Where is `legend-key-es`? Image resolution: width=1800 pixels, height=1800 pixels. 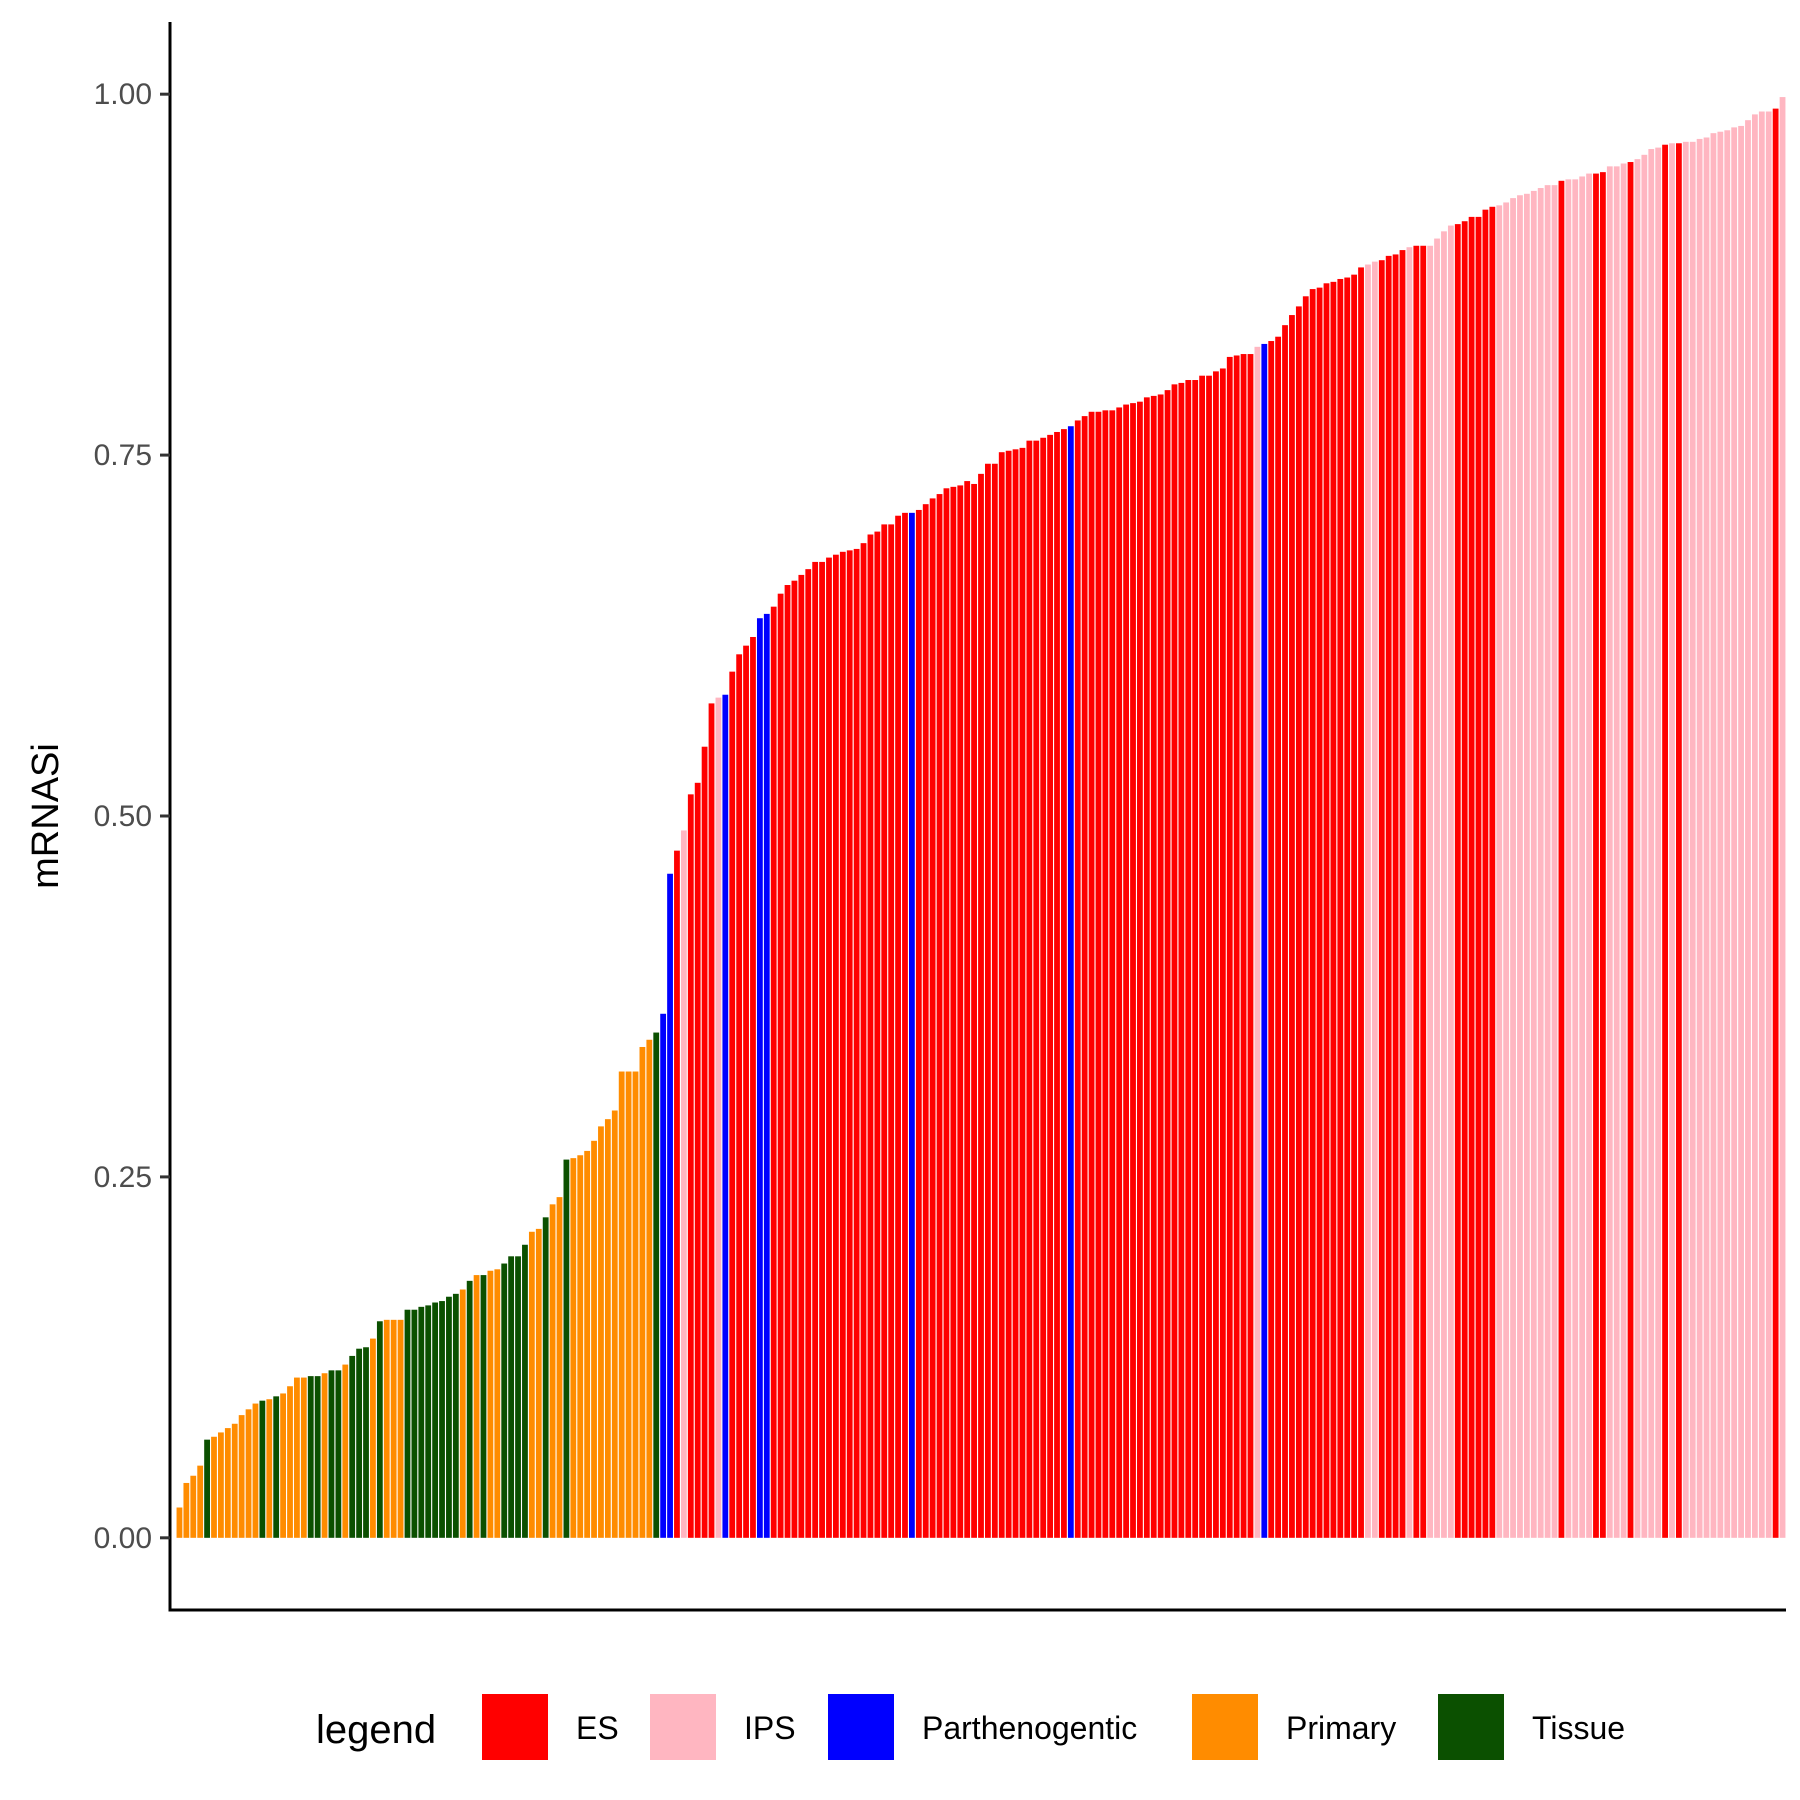 legend-key-es is located at coordinates (515, 1727).